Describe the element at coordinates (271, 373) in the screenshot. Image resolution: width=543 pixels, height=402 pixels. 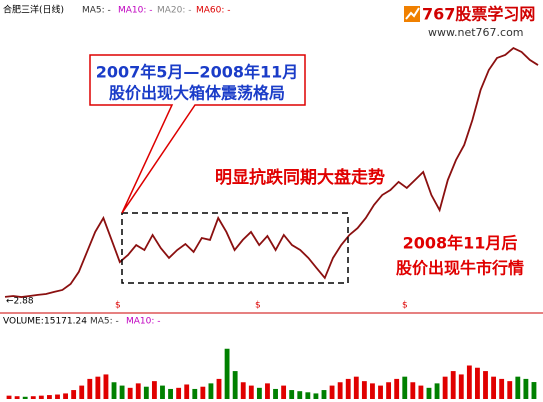
I see `volume-panel` at that location.